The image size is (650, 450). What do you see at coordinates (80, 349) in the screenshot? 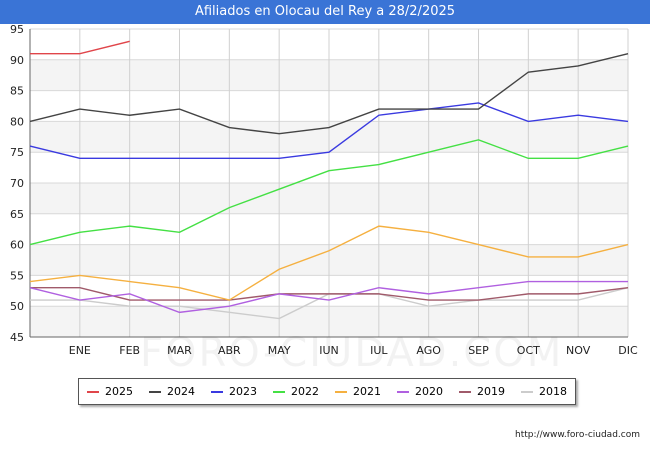
I see `x-tick-label: ENE` at bounding box center [80, 349].